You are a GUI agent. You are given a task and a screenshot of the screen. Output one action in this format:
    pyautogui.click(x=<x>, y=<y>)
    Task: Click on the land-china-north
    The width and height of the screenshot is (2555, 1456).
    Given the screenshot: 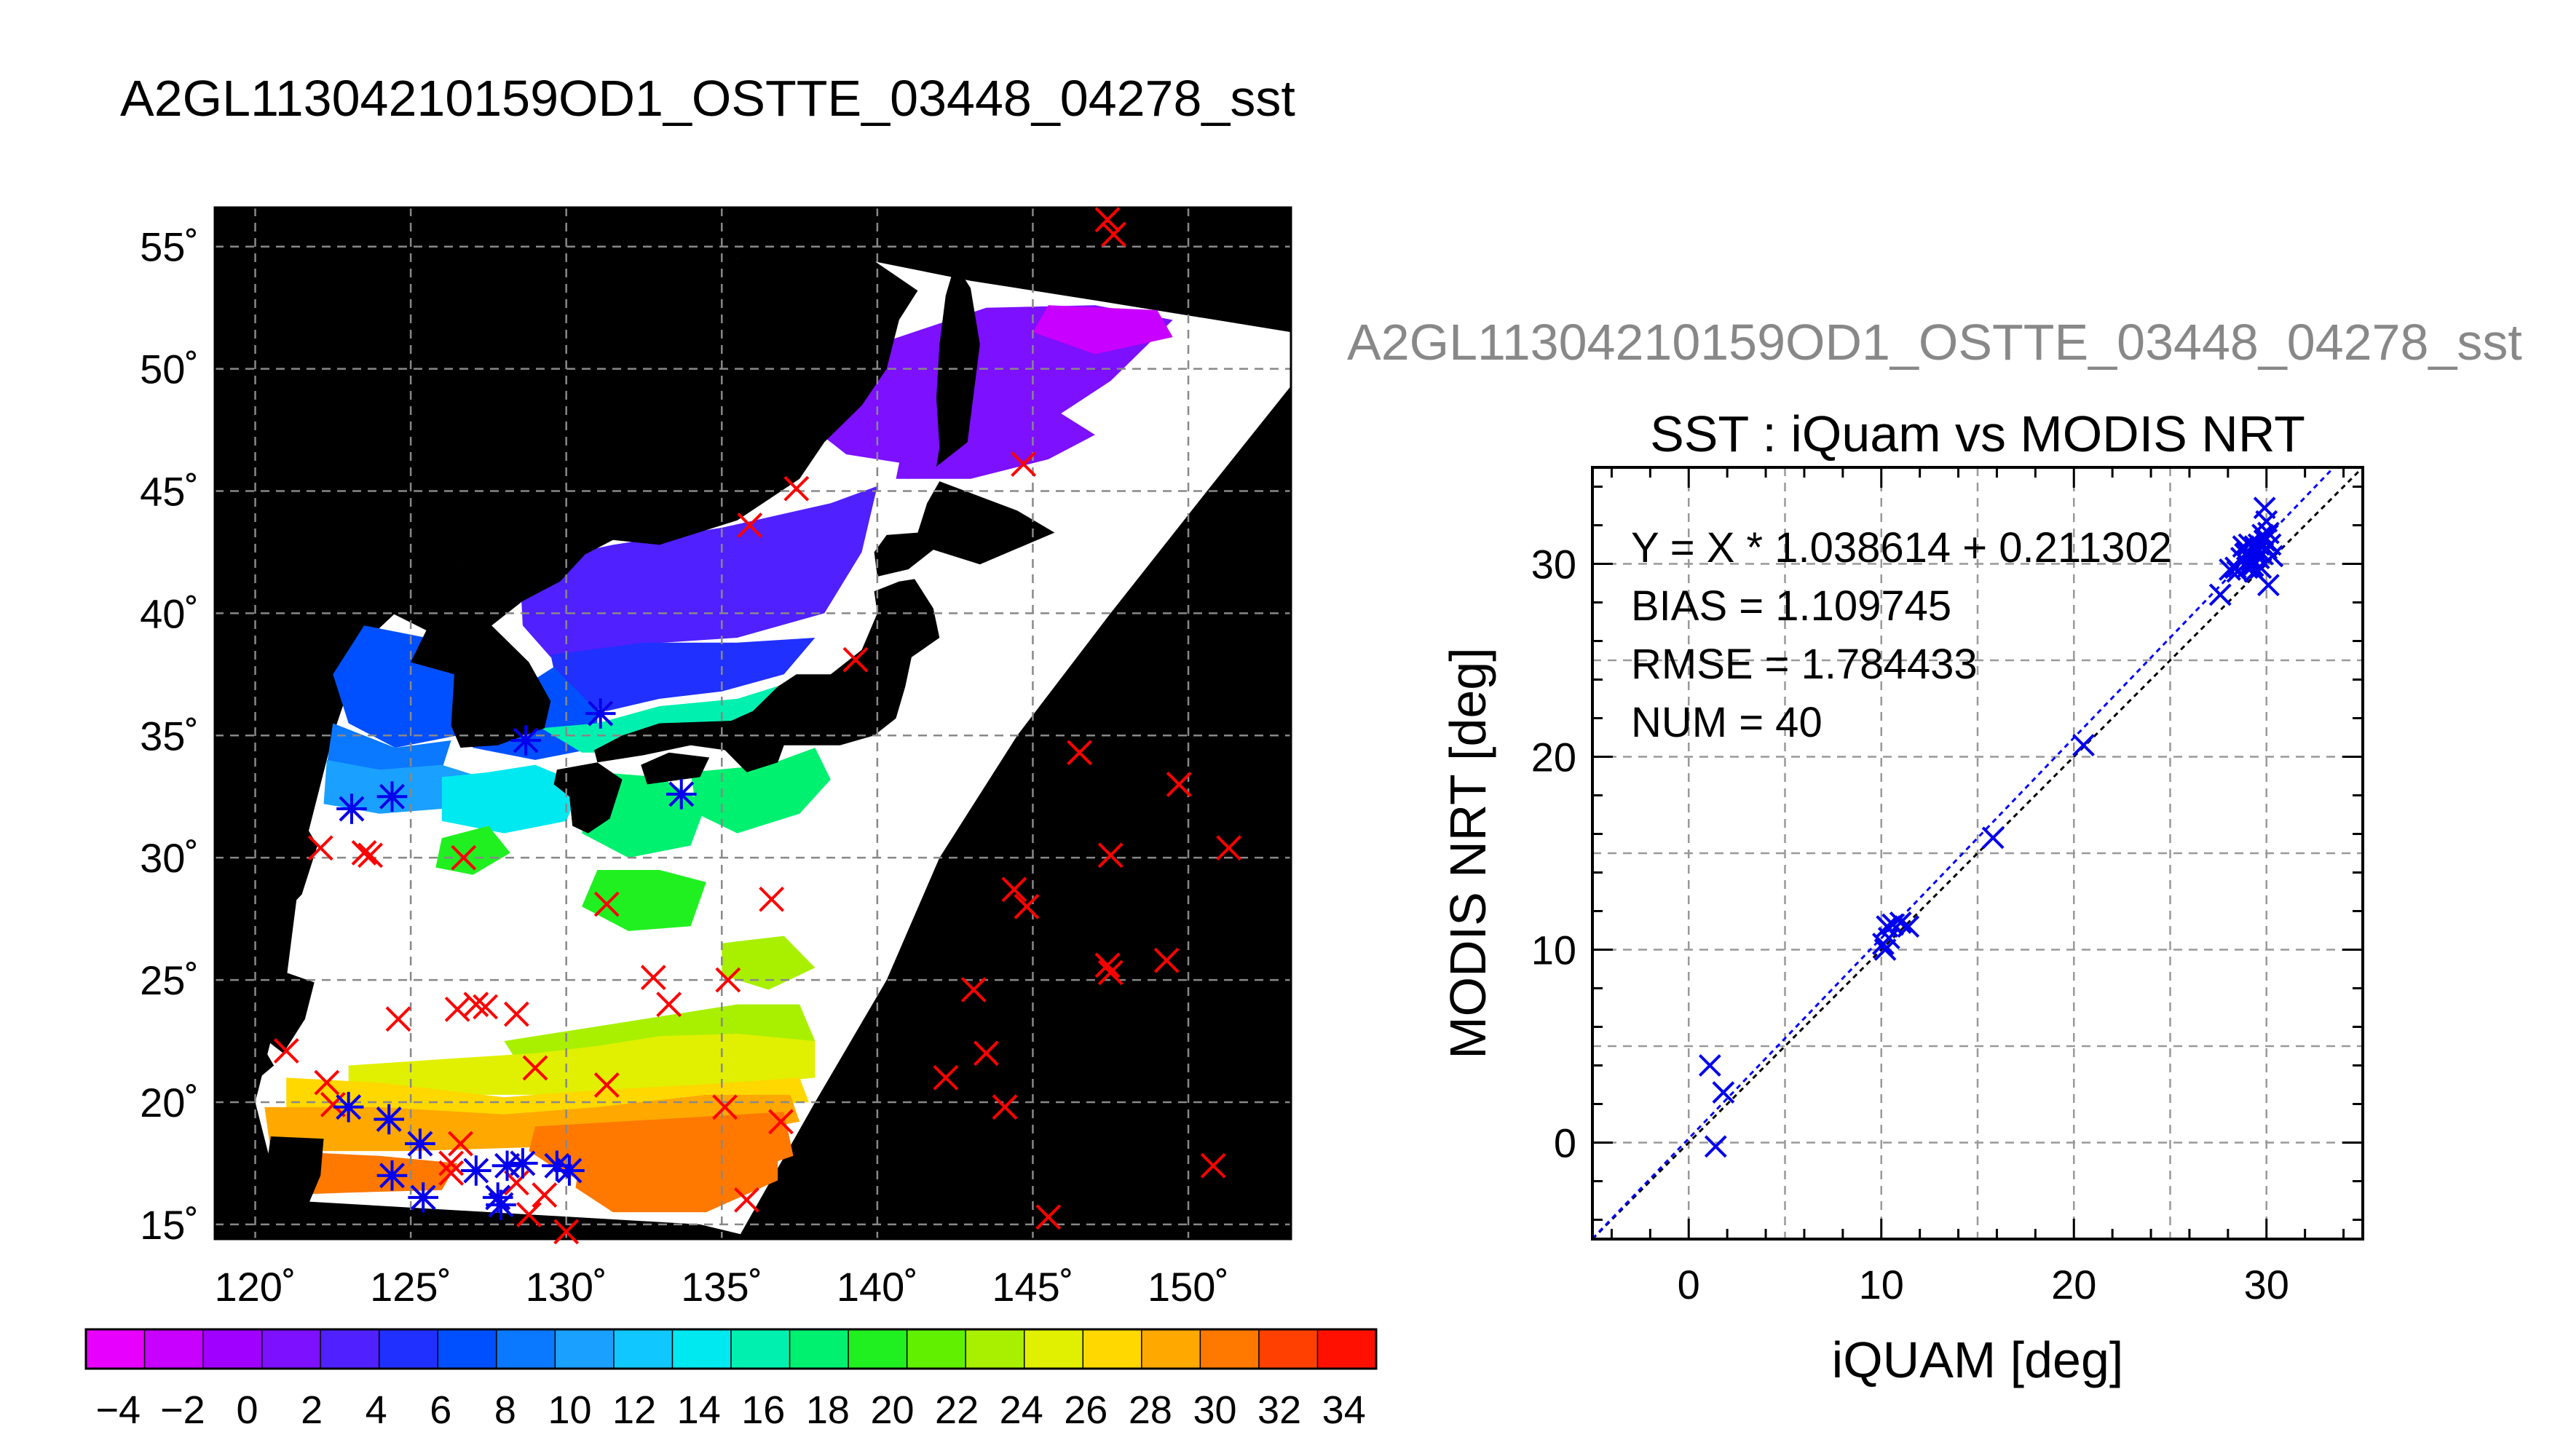 What is the action you would take?
    pyautogui.click(x=273, y=787)
    